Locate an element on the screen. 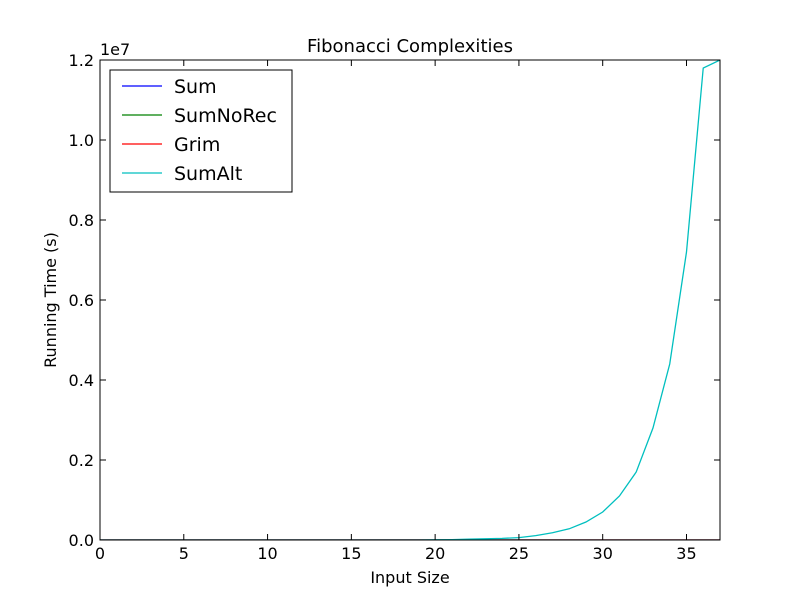 This screenshot has height=600, width=800. y-tick-label: 0.6 is located at coordinates (81, 300).